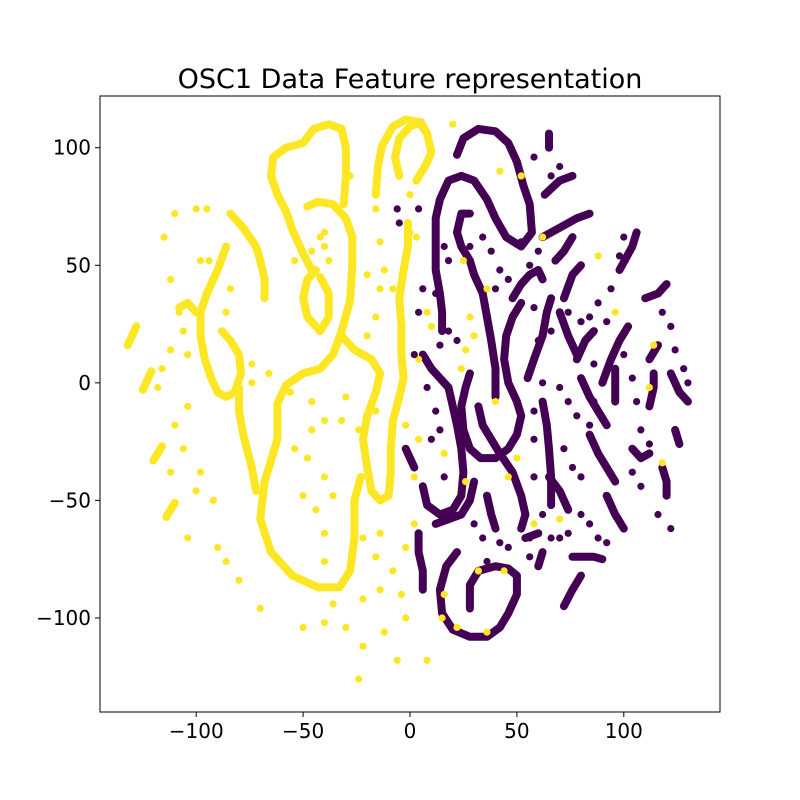 This screenshot has width=800, height=800. What do you see at coordinates (303, 731) in the screenshot?
I see `x-tick-label: −50` at bounding box center [303, 731].